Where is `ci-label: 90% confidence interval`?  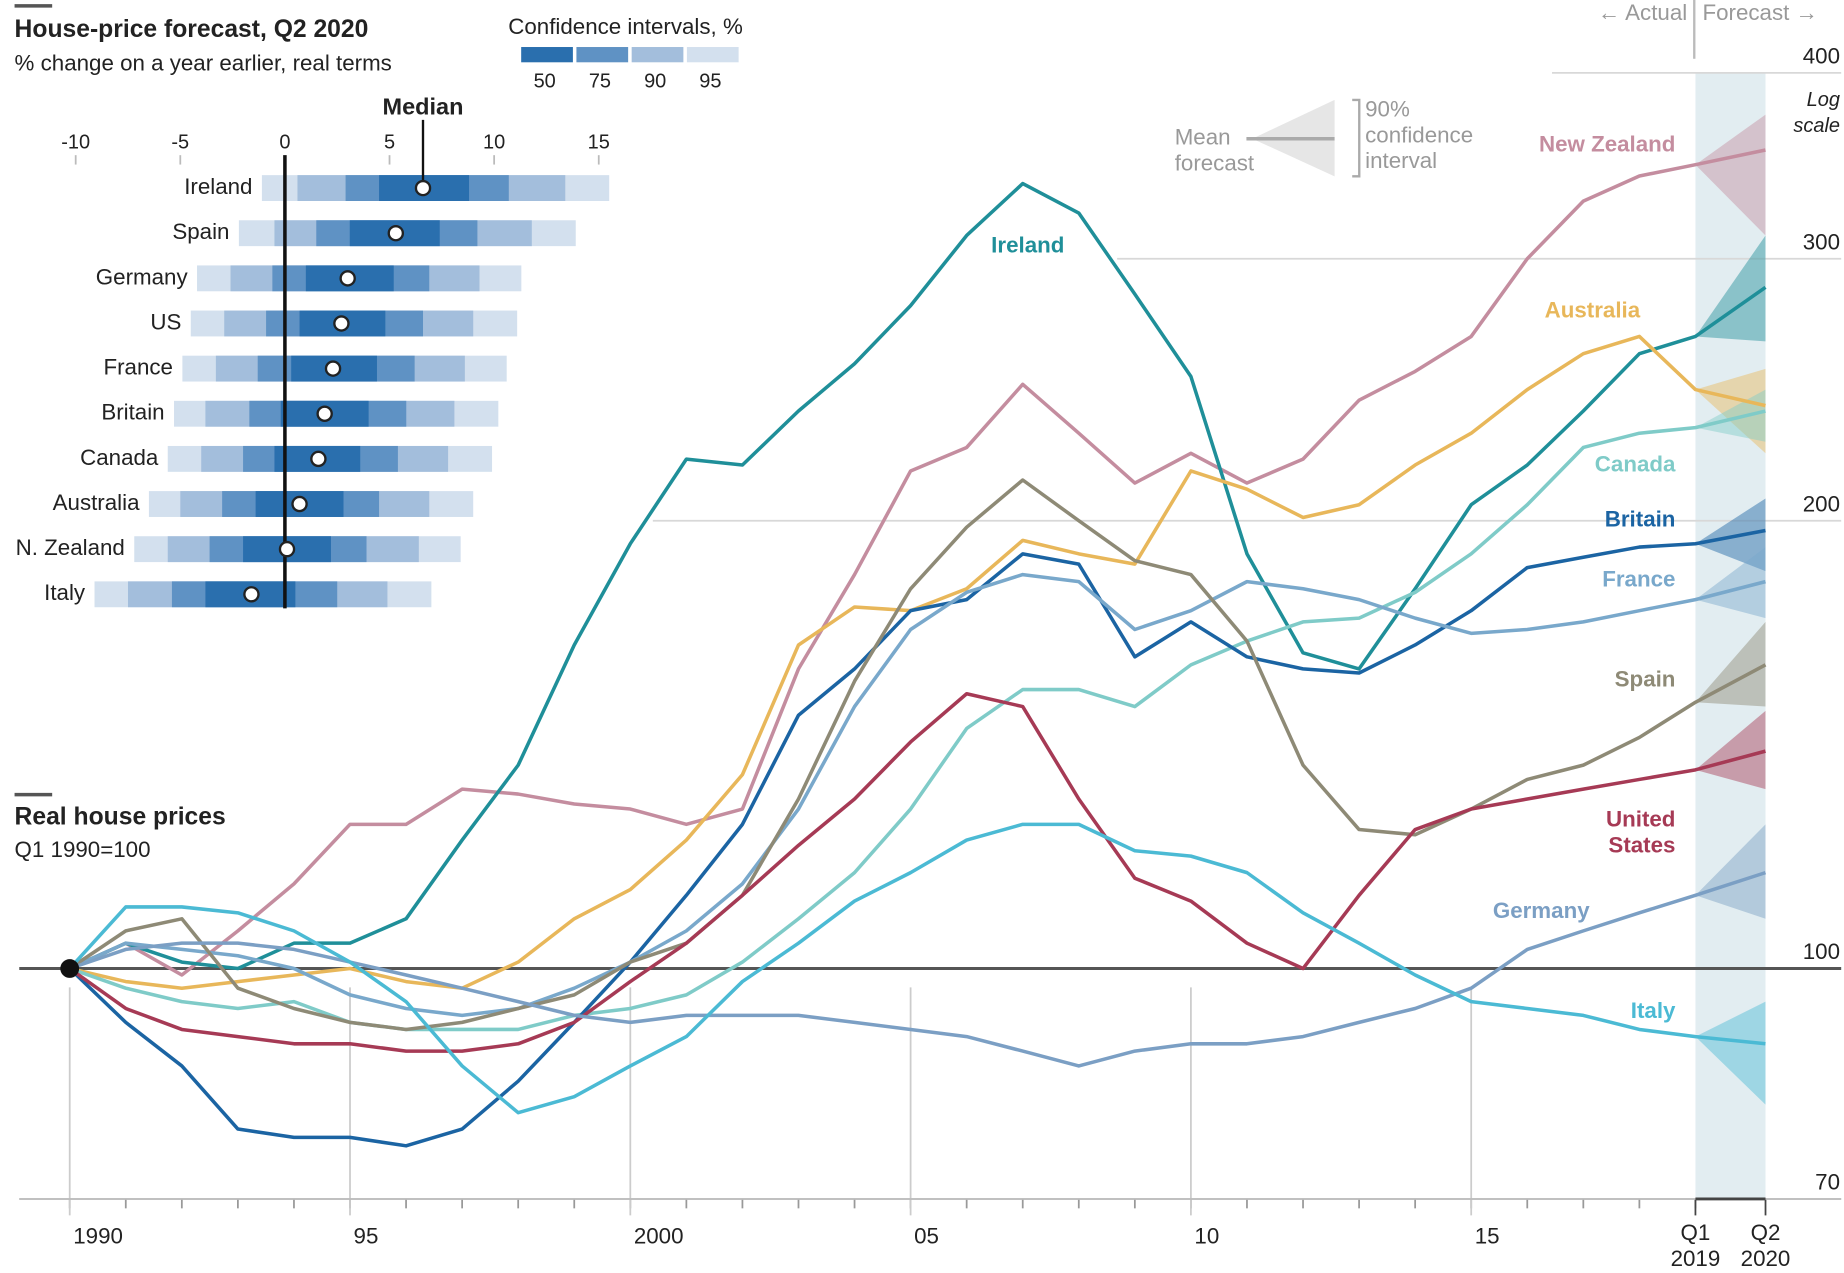
ci-label: 90% confidence interval is located at coordinates (1419, 134).